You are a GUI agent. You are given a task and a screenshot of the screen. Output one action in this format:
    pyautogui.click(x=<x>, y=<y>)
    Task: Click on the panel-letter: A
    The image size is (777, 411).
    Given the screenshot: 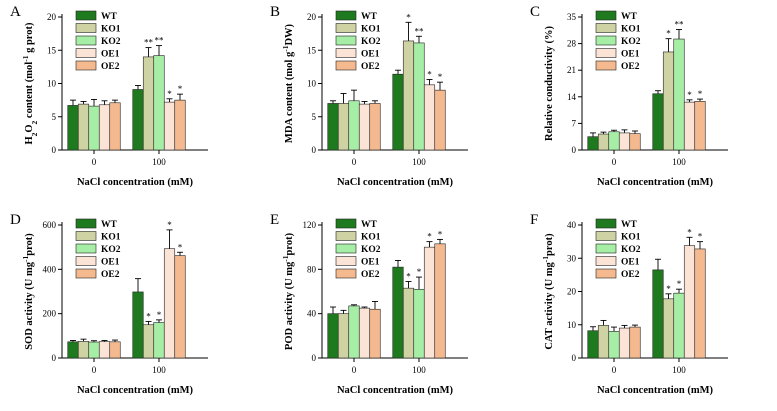 What is the action you would take?
    pyautogui.click(x=15, y=12)
    